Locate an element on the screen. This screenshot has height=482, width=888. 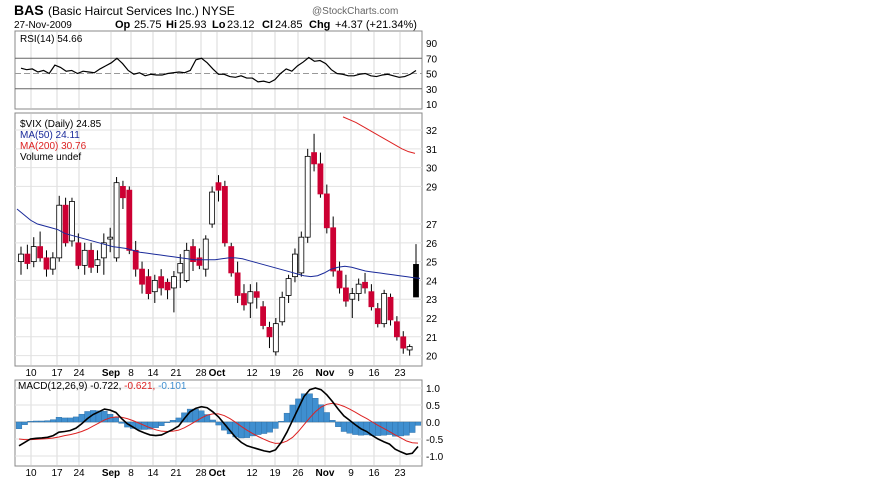
y-tick-label: 21 is located at coordinates (432, 338).